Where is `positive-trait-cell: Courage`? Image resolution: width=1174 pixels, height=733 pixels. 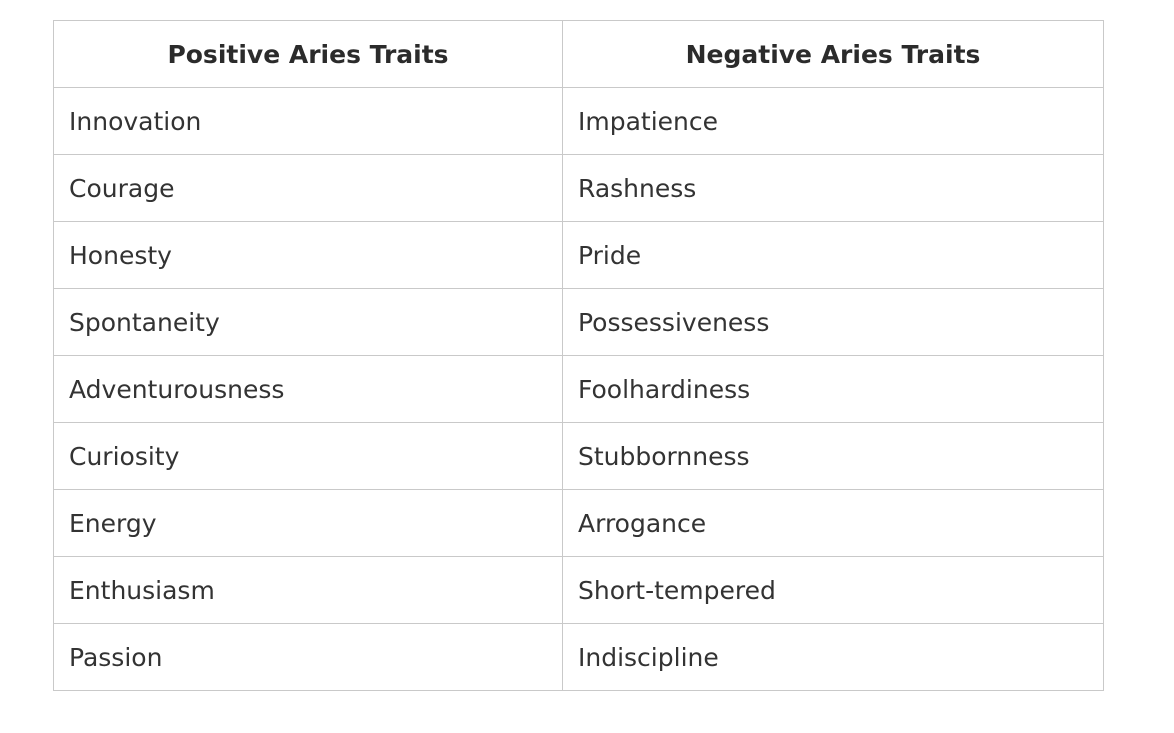 positive-trait-cell: Courage is located at coordinates (308, 188).